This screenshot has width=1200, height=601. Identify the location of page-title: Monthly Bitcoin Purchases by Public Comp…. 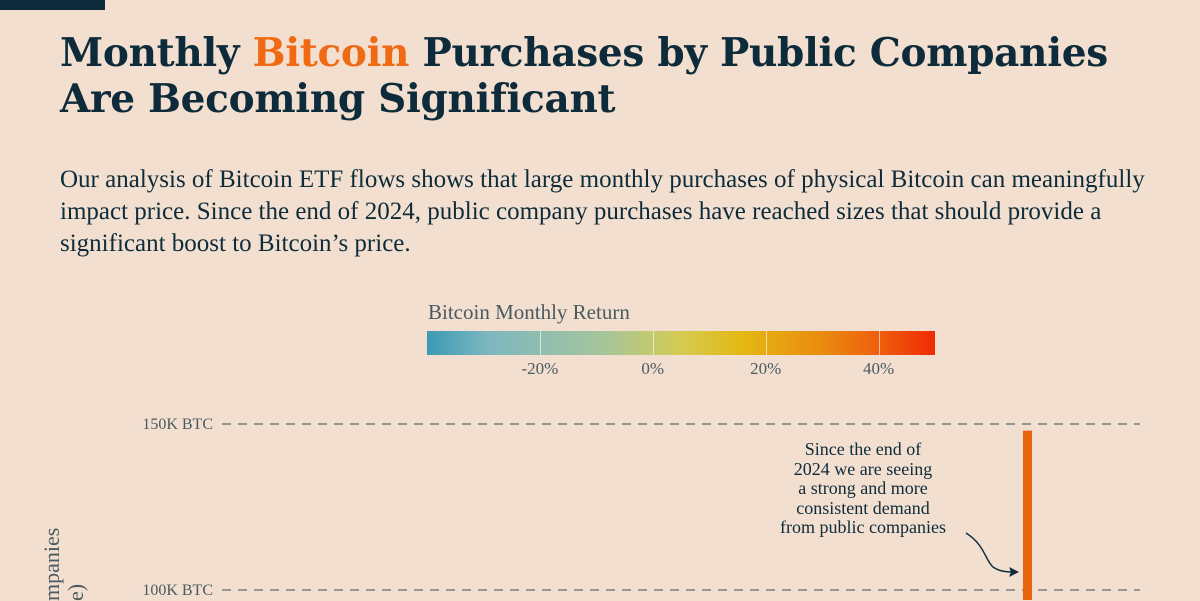
(584, 76).